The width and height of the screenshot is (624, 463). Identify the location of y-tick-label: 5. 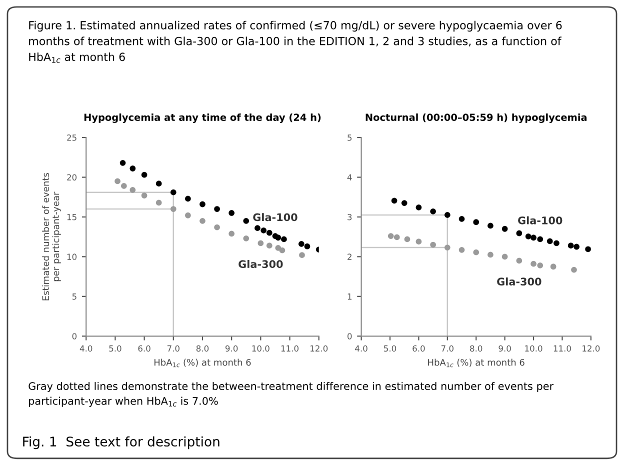
(74, 297).